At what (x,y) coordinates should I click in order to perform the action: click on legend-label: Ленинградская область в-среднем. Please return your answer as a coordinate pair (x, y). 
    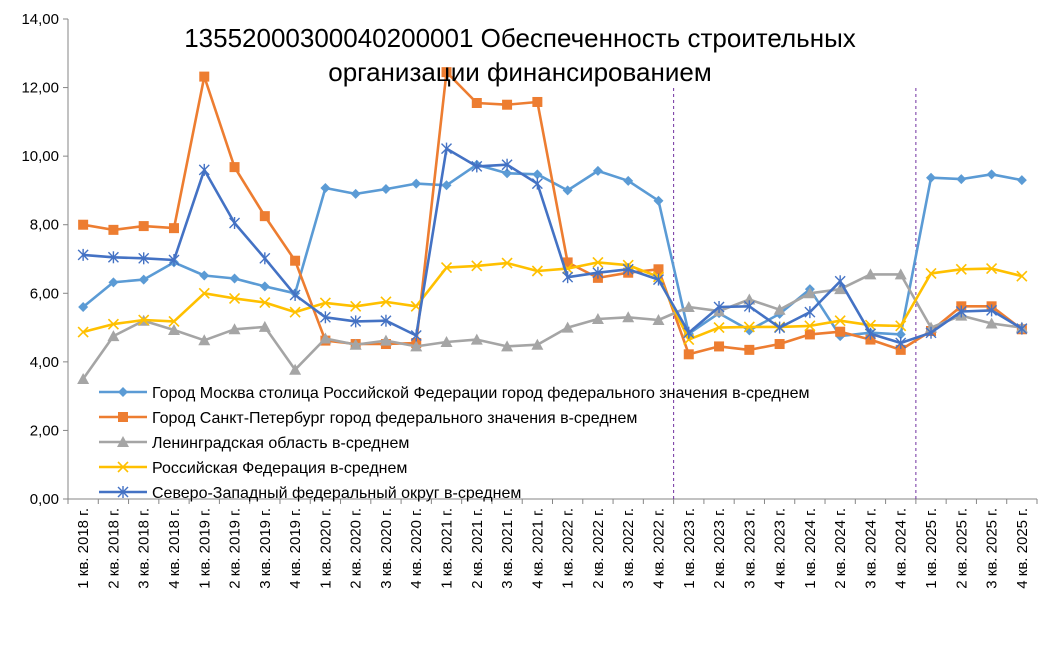
    Looking at the image, I should click on (280, 443).